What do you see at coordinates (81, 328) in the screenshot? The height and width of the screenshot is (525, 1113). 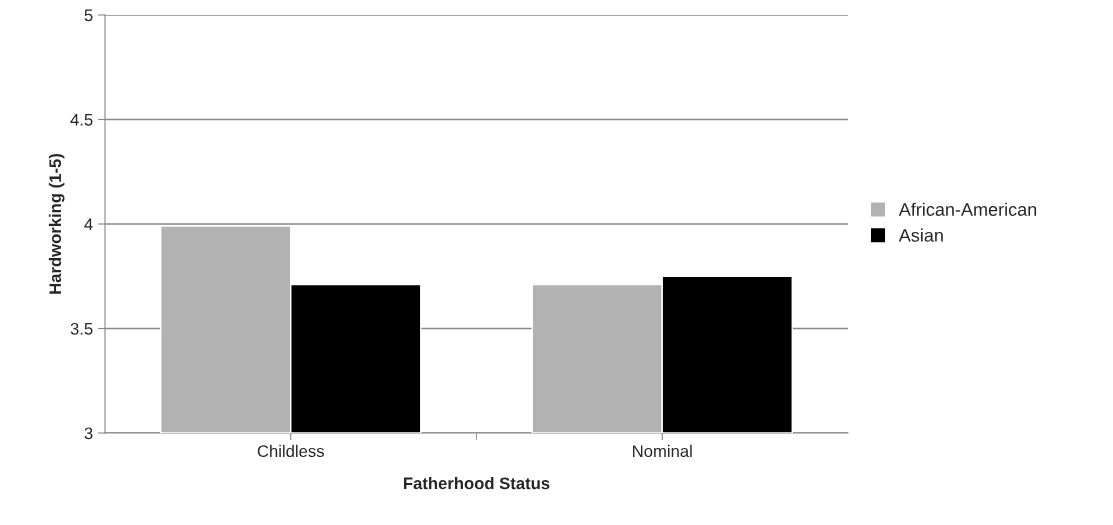 I see `y-tick-label: 3.5` at bounding box center [81, 328].